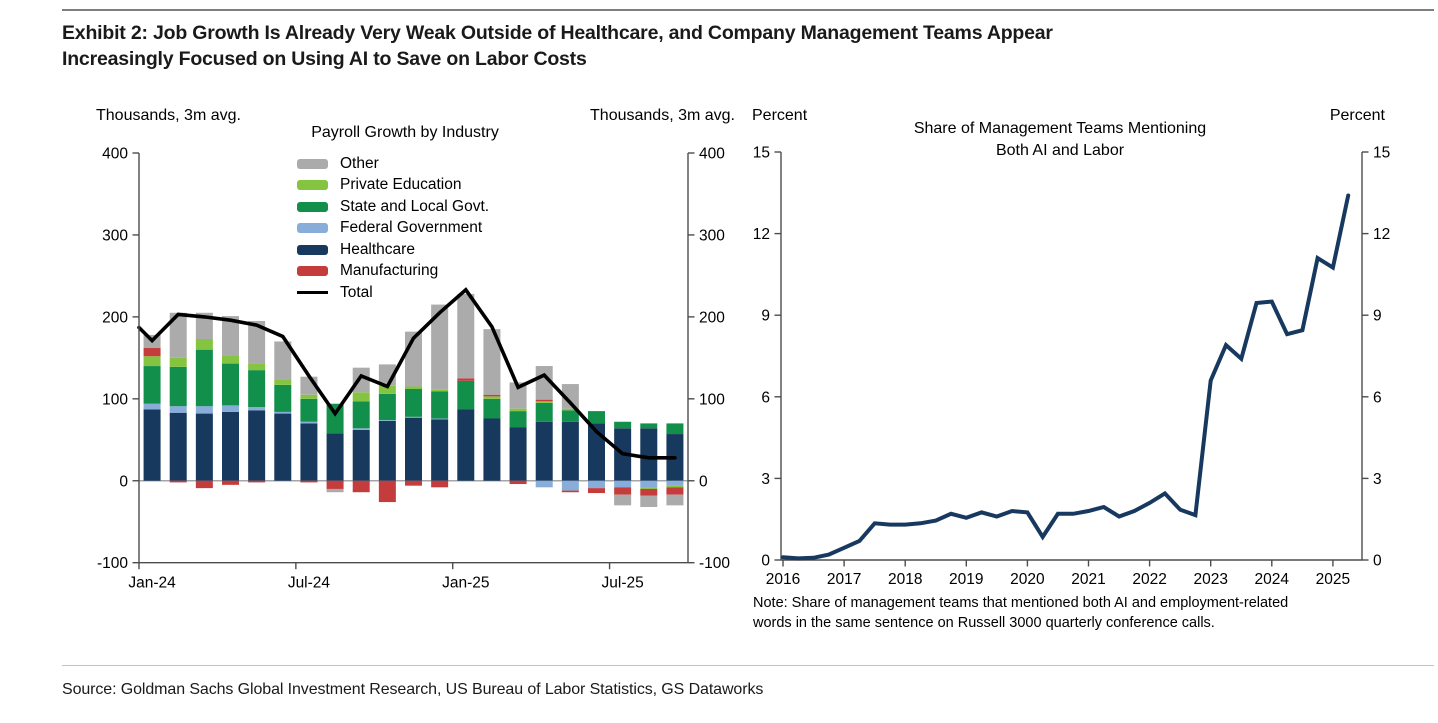  Describe the element at coordinates (115, 154) in the screenshot. I see `y-axis-tick-label: 400` at that location.